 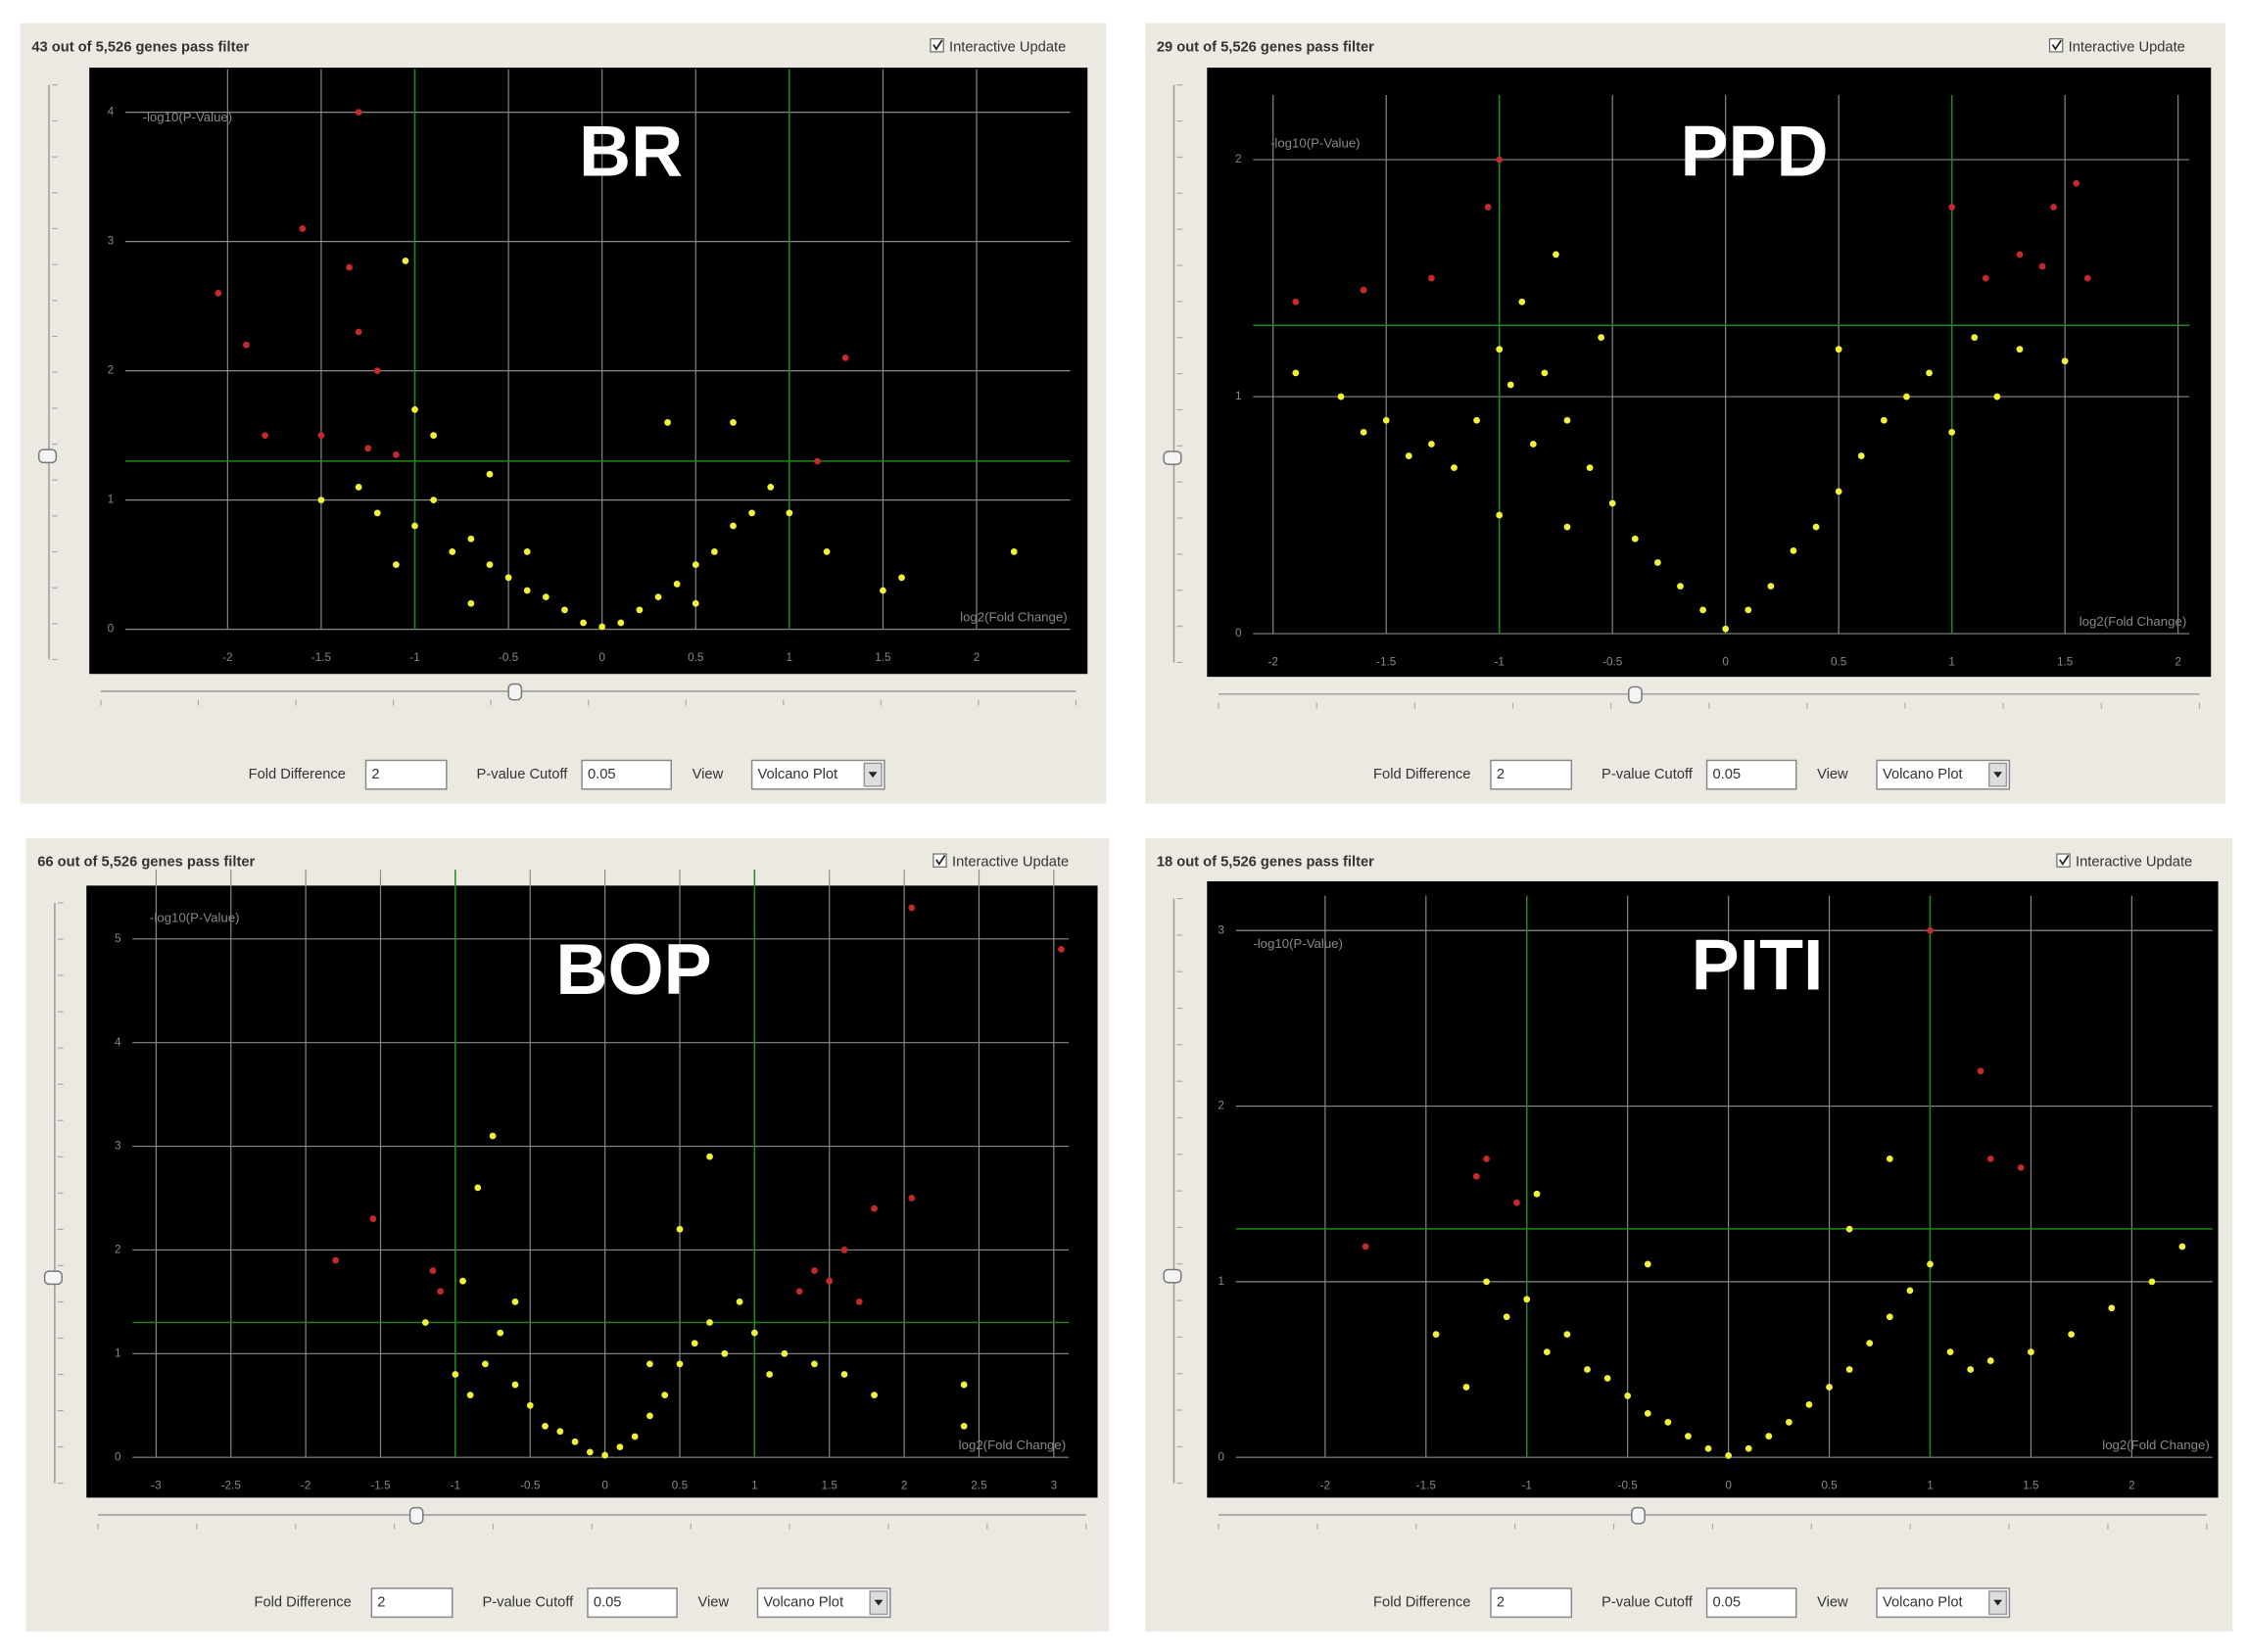 What do you see at coordinates (297, 774) in the screenshot?
I see `fold-difference-label: Fold Difference` at bounding box center [297, 774].